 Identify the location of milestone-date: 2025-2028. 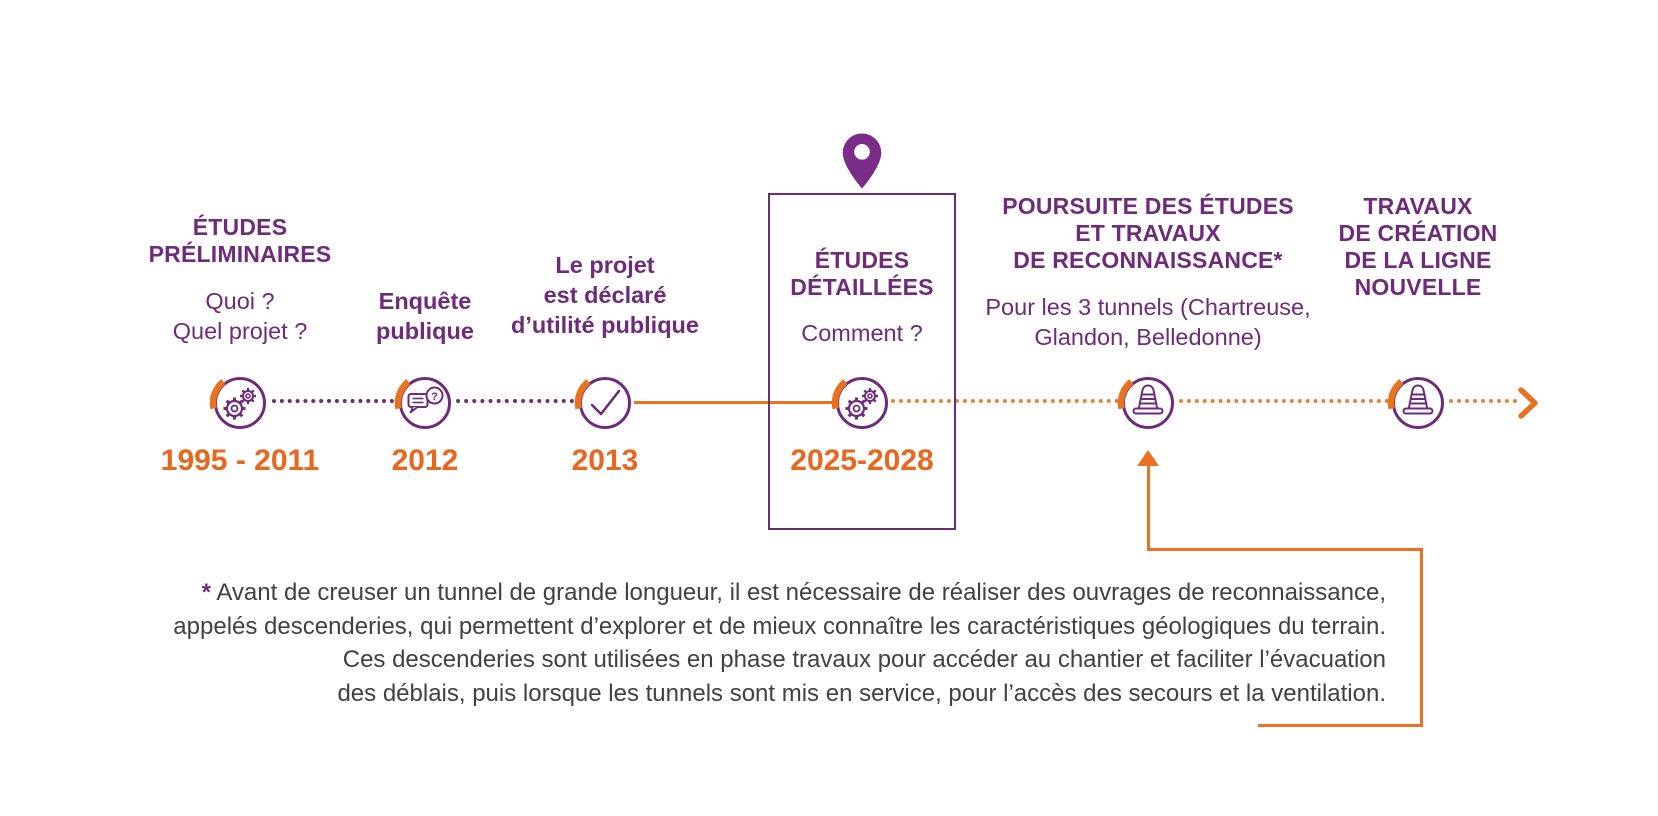
(862, 460).